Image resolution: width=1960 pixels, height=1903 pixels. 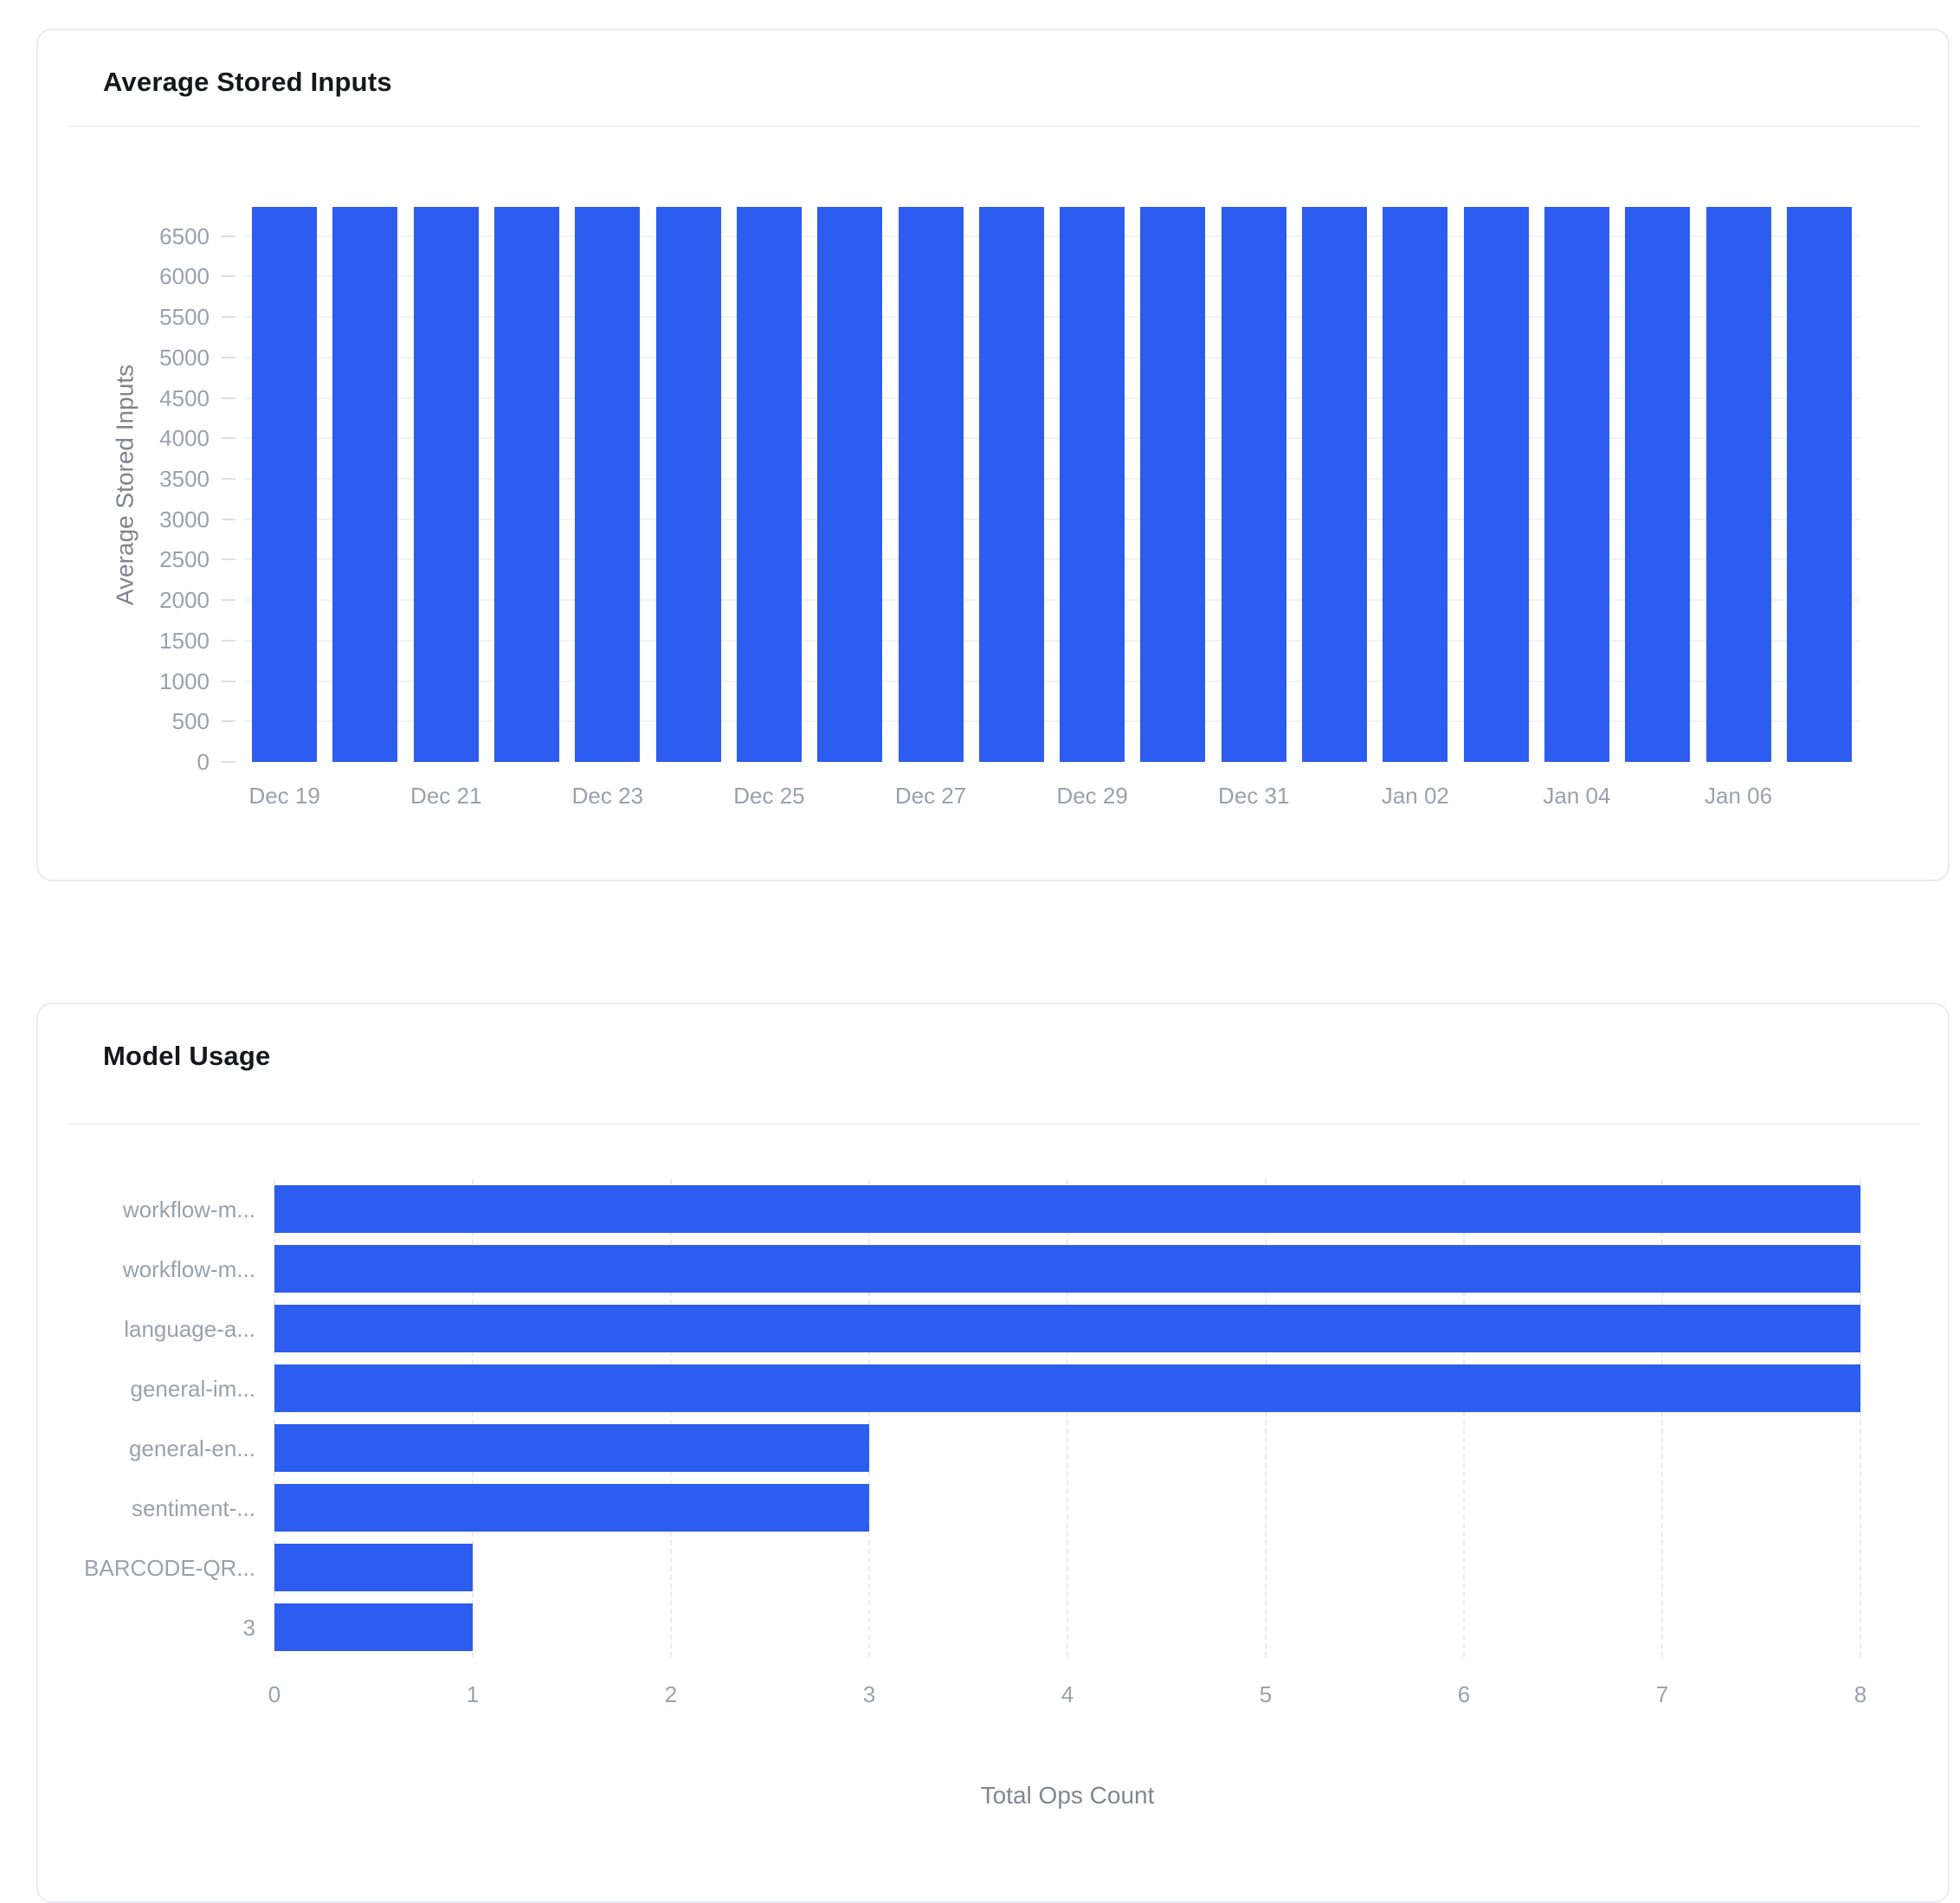 I want to click on x-axis-tick-label: 2, so click(x=671, y=1694).